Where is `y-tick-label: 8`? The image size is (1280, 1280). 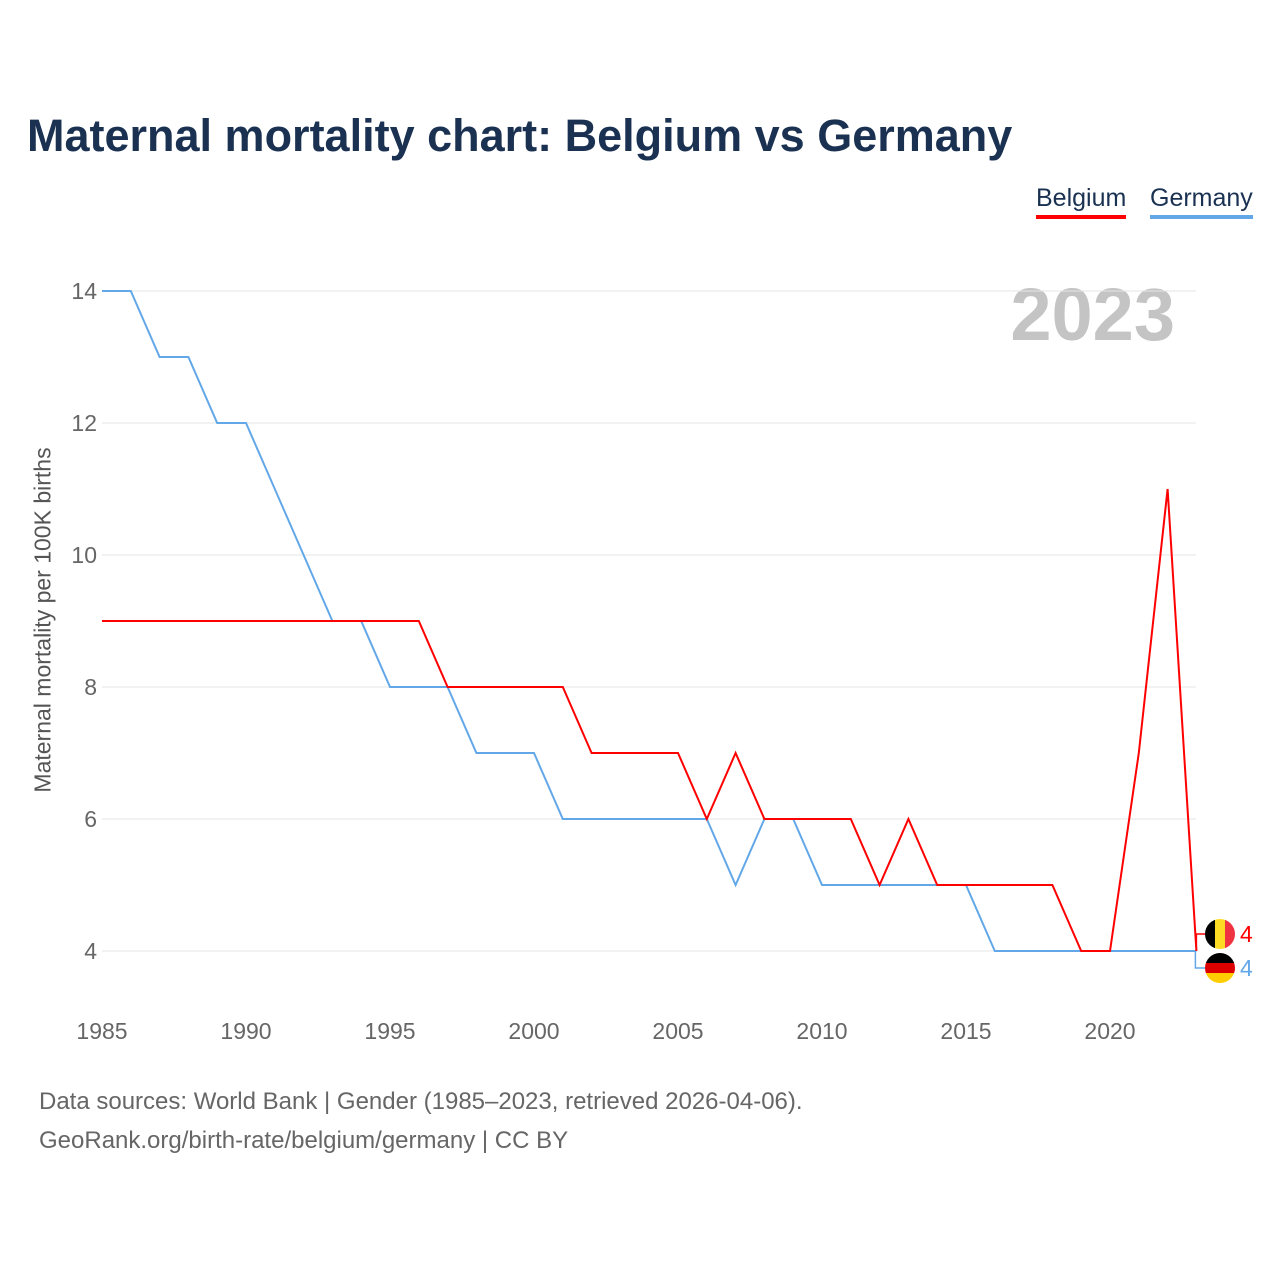
y-tick-label: 8 is located at coordinates (90, 687).